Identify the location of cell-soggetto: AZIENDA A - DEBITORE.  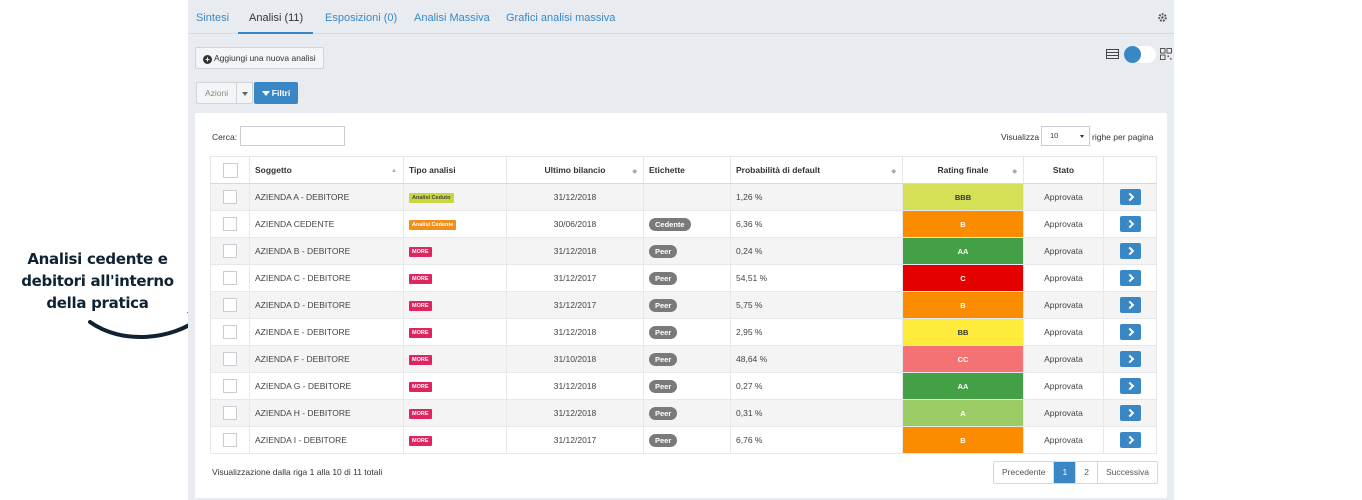
(326, 197).